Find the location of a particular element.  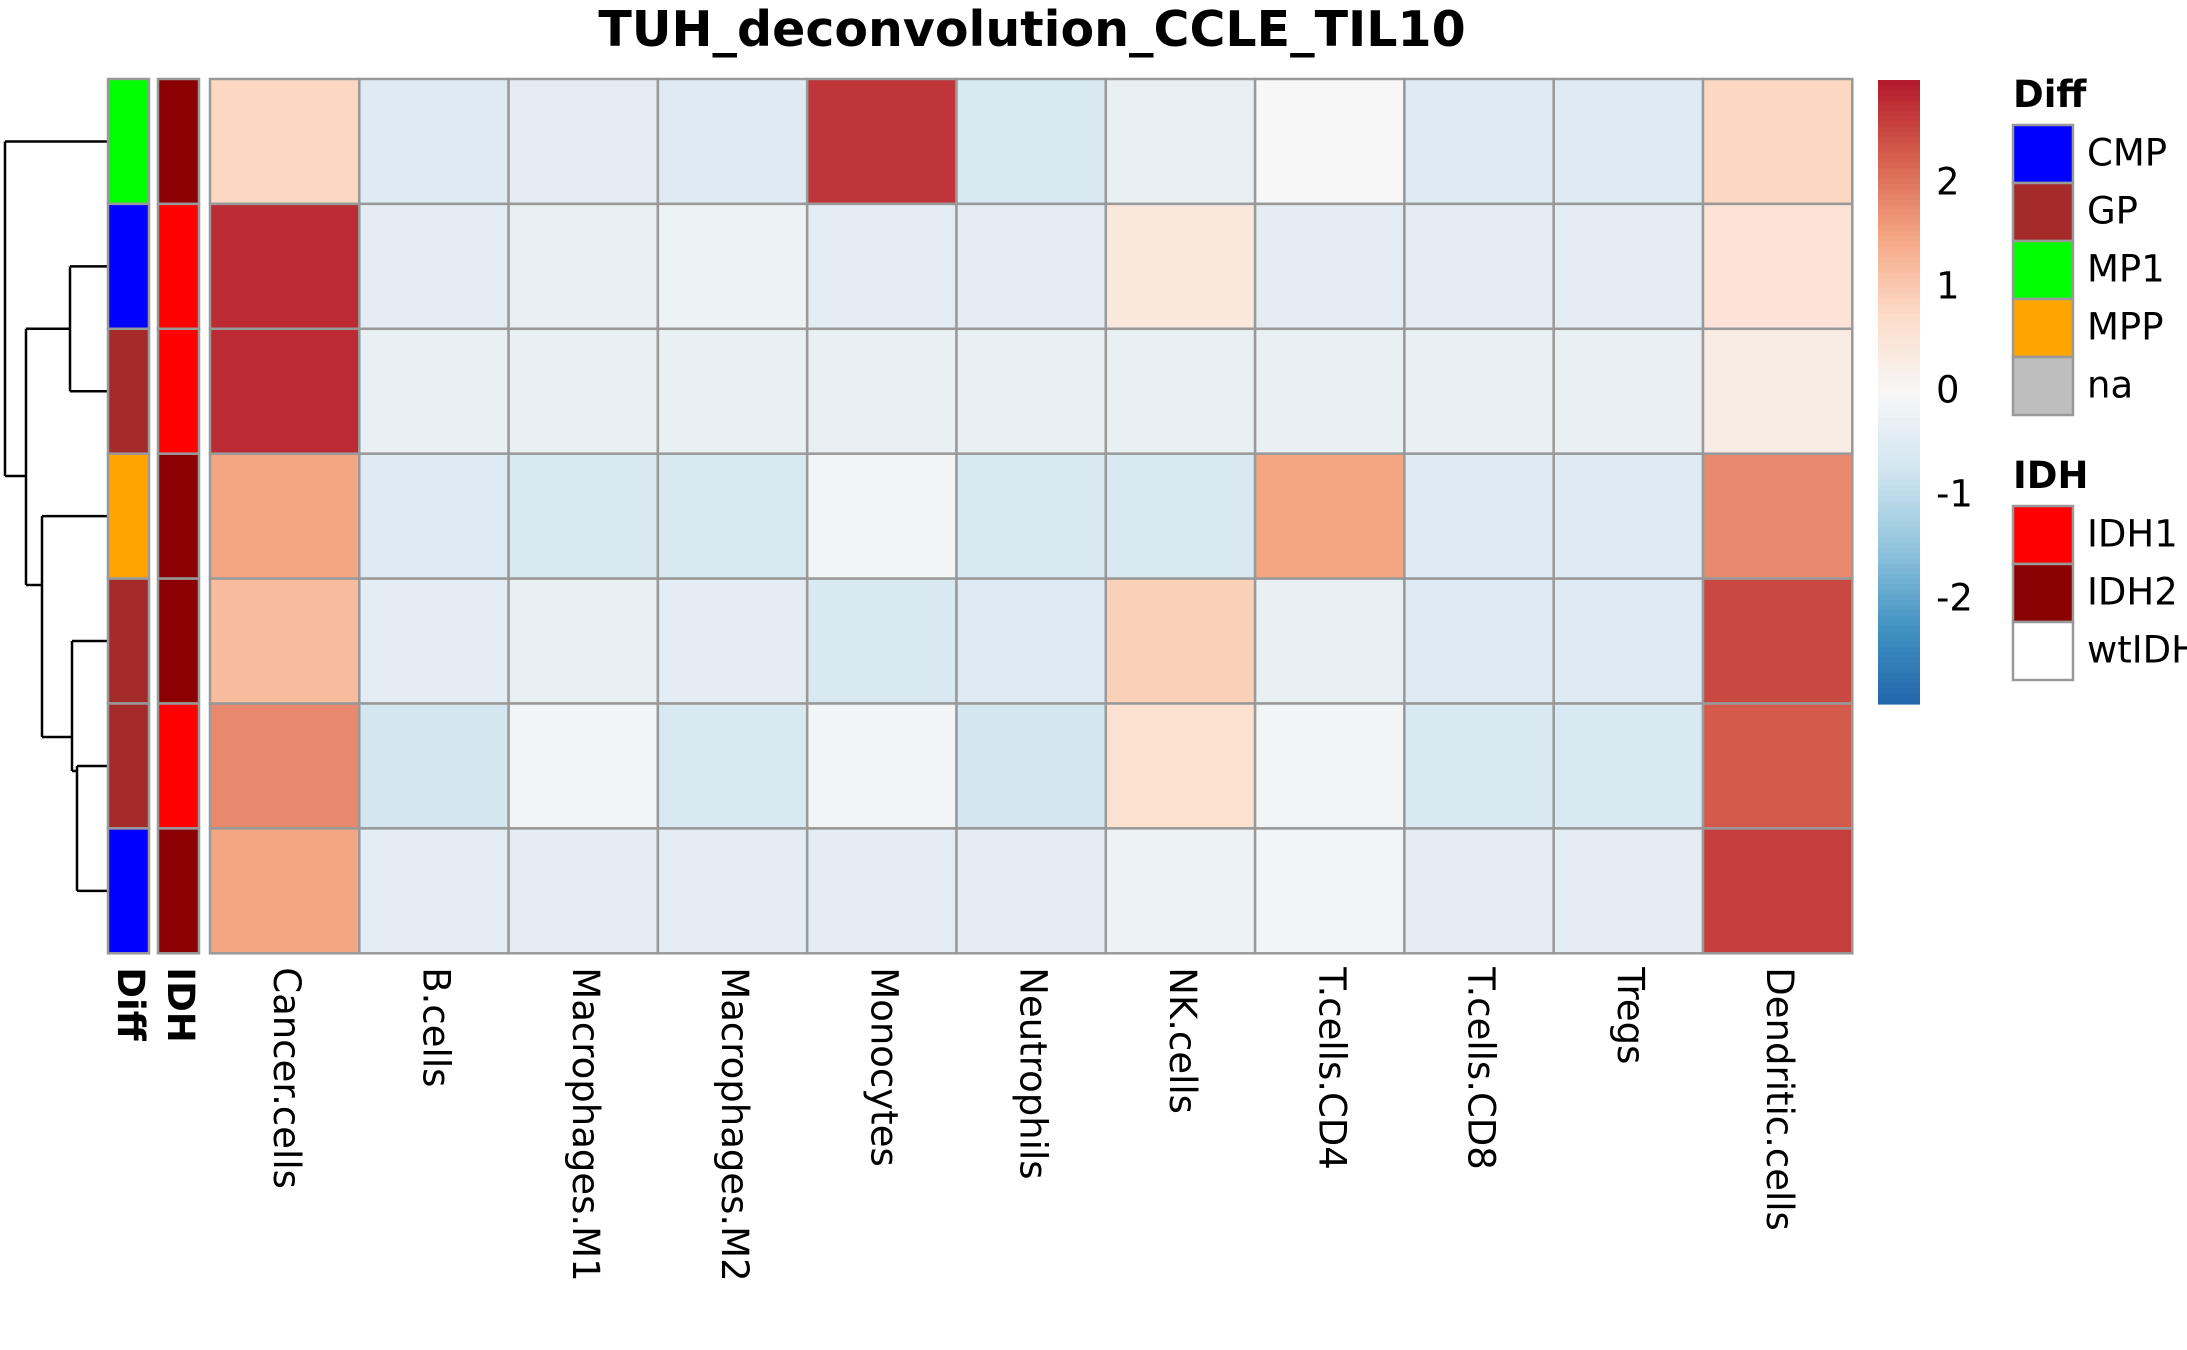

annotation-label: Diff is located at coordinates (130, 1004).